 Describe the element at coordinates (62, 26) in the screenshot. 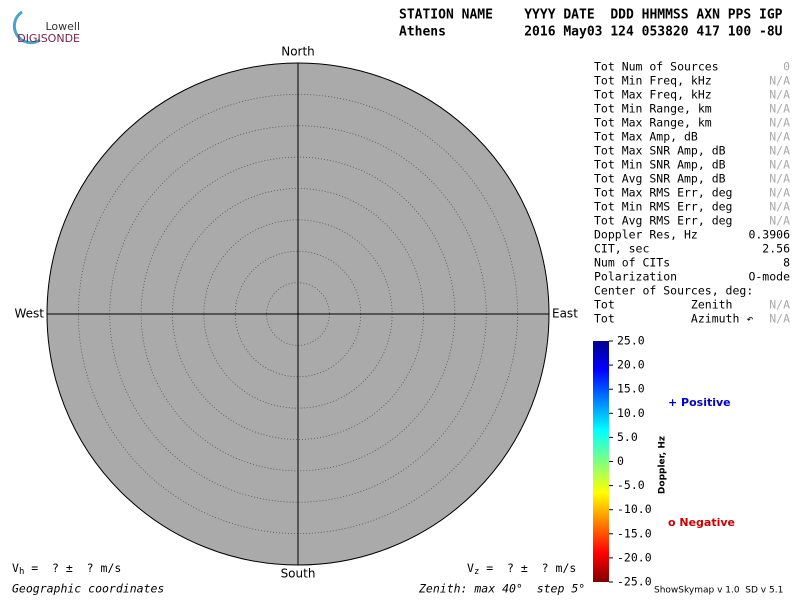

I see `logo-top: Lowell` at that location.